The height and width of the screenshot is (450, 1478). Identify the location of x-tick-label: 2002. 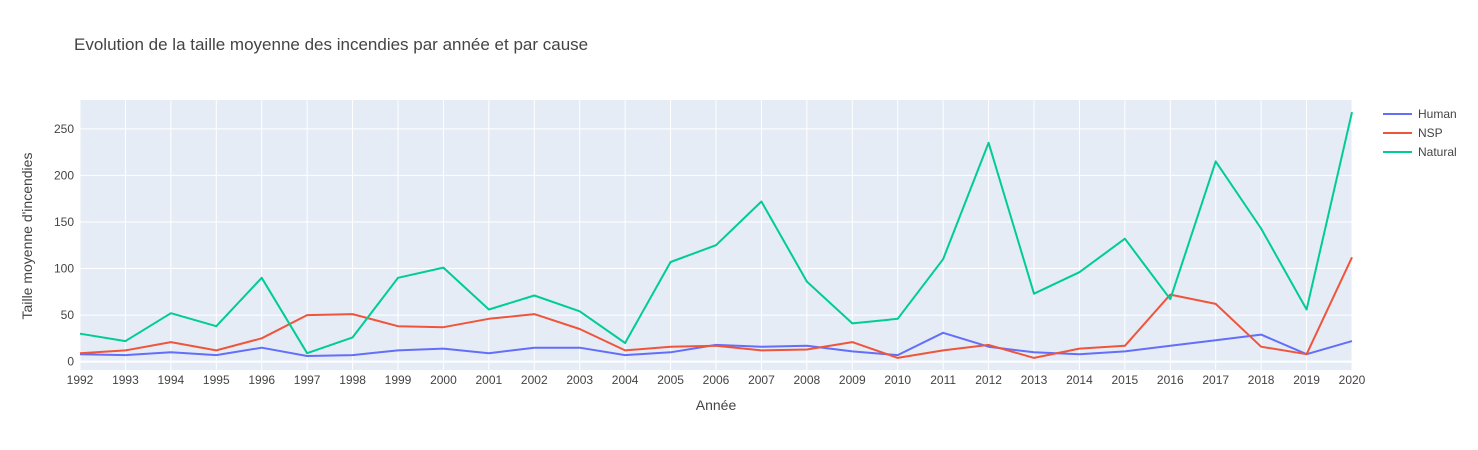
(534, 380).